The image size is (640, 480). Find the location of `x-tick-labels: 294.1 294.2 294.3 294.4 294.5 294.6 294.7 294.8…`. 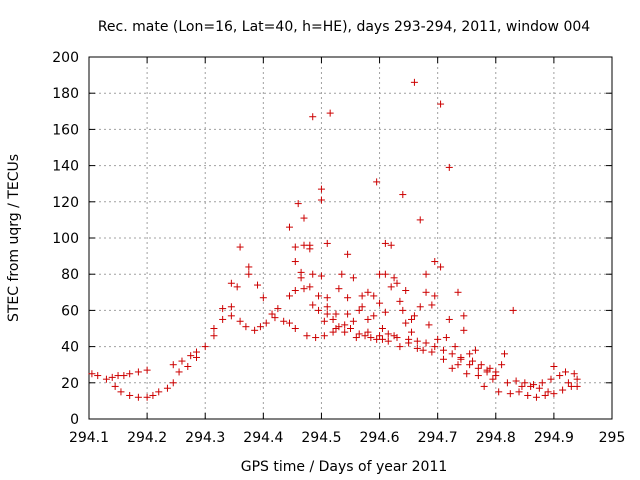

x-tick-labels: 294.1 294.2 294.3 294.4 294.5 294.6 294.7 294.8… is located at coordinates (347, 438).